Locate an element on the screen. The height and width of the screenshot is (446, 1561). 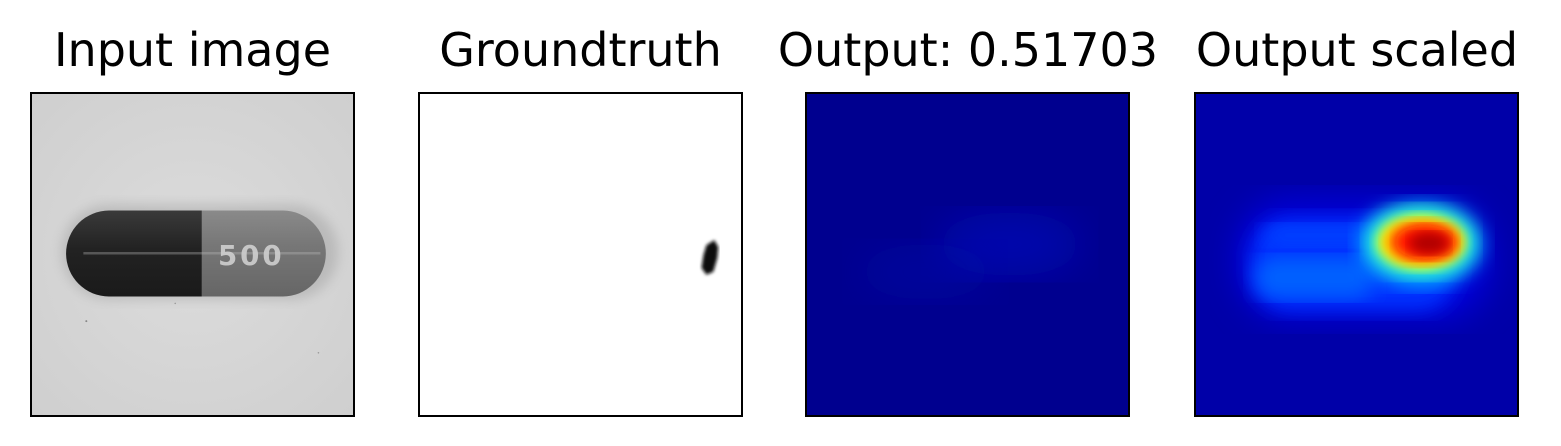
input-image: 500 is located at coordinates (192, 254).